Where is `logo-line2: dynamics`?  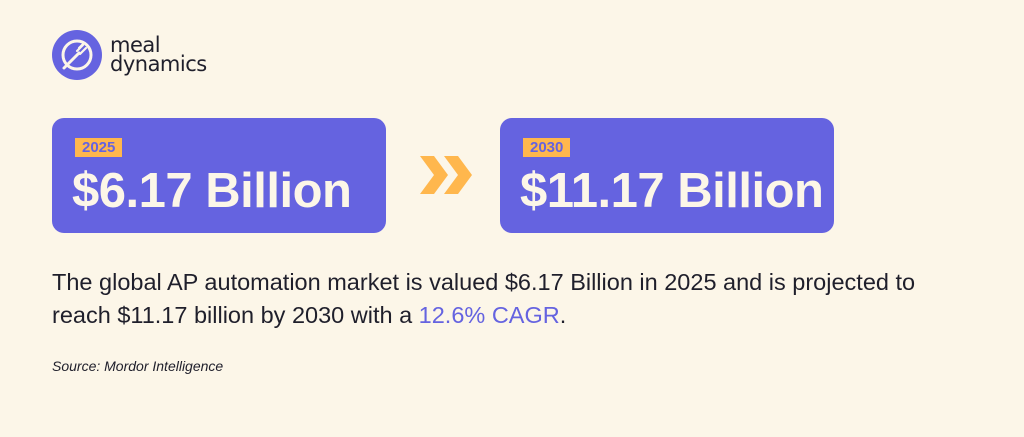 logo-line2: dynamics is located at coordinates (158, 64).